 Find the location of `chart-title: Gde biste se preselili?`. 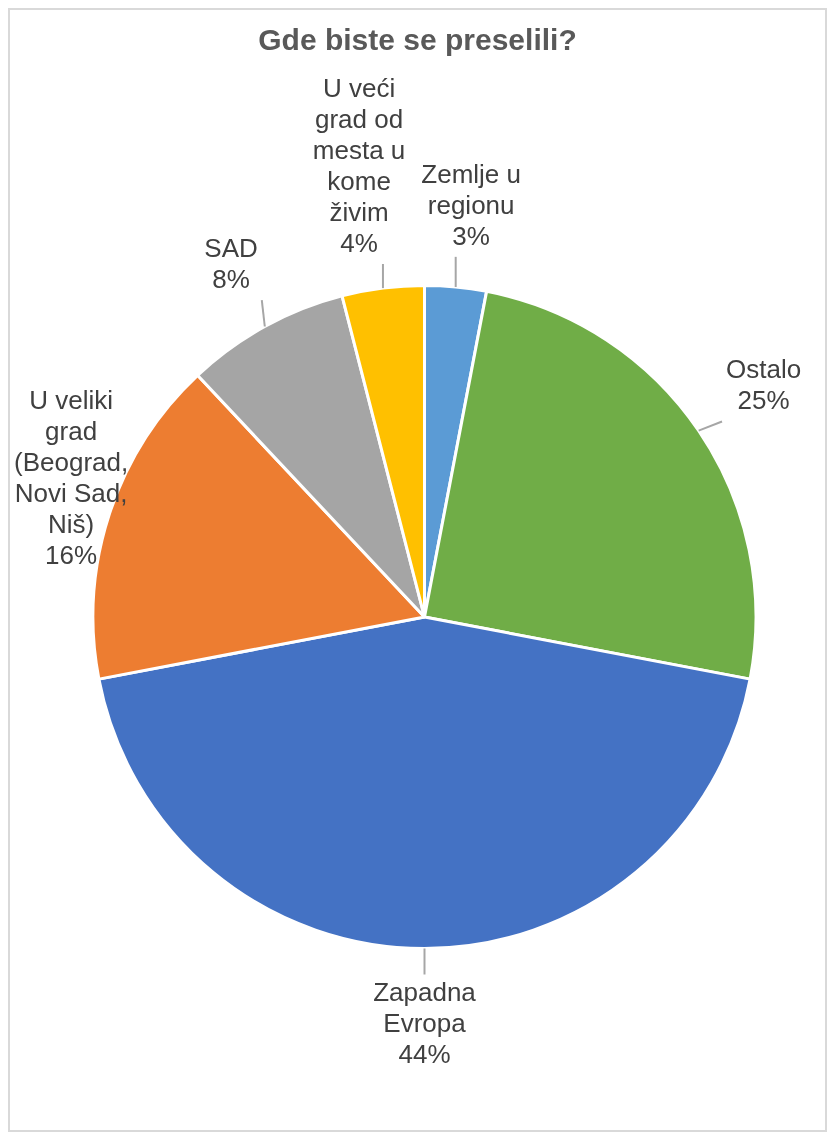

chart-title: Gde biste se preselili? is located at coordinates (417, 40).